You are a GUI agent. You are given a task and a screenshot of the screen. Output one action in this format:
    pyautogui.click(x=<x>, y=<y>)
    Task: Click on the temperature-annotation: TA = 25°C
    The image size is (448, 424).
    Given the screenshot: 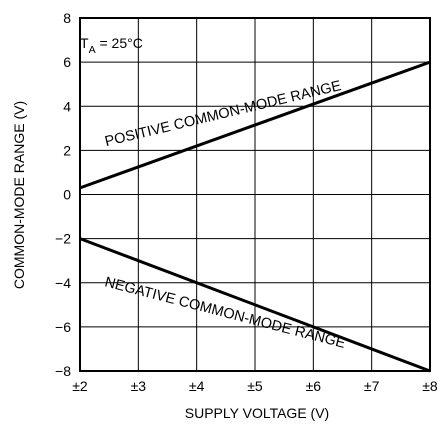 What is the action you would take?
    pyautogui.click(x=111, y=45)
    